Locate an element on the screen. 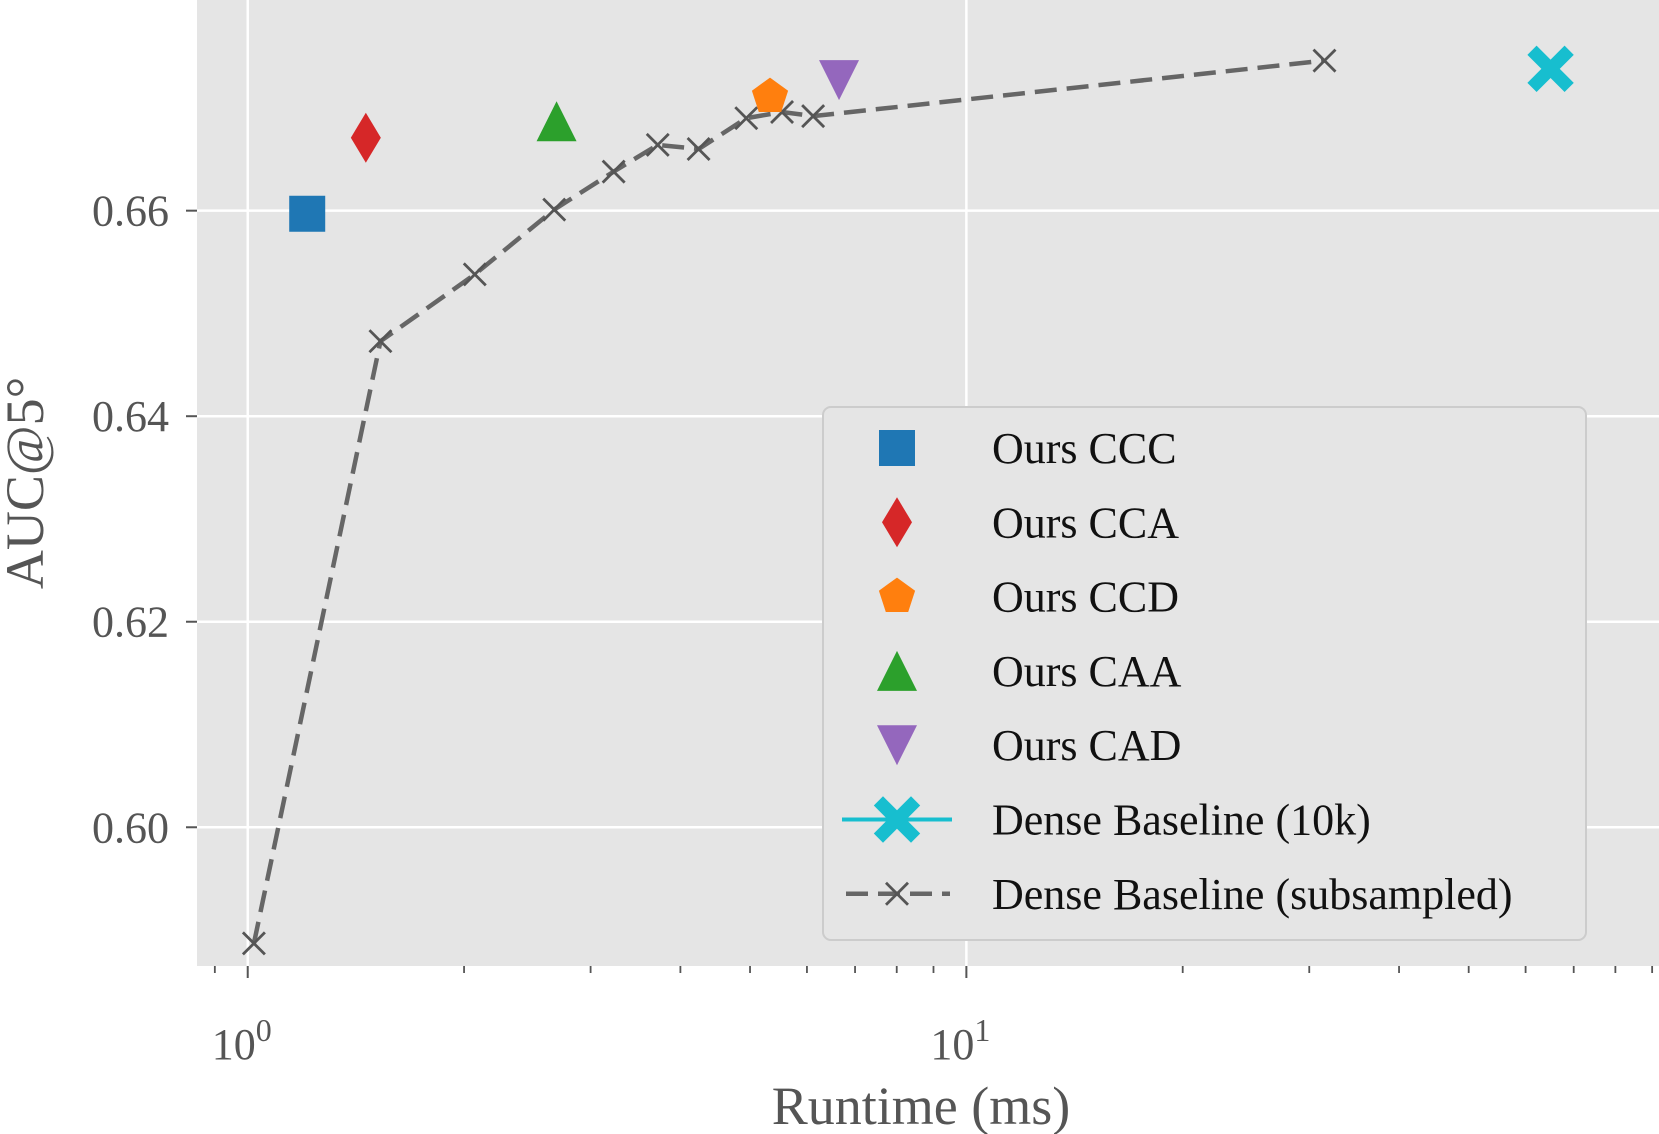  legend-item: Ours CCD is located at coordinates (1028, 597).